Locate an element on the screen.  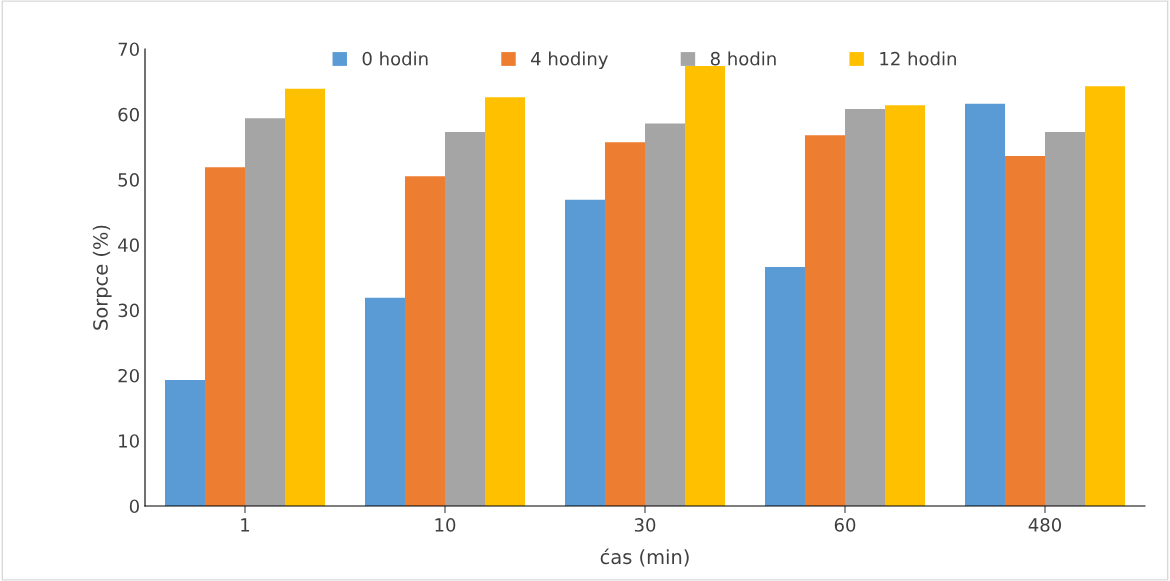
x-tick-label: 480 is located at coordinates (1045, 525).